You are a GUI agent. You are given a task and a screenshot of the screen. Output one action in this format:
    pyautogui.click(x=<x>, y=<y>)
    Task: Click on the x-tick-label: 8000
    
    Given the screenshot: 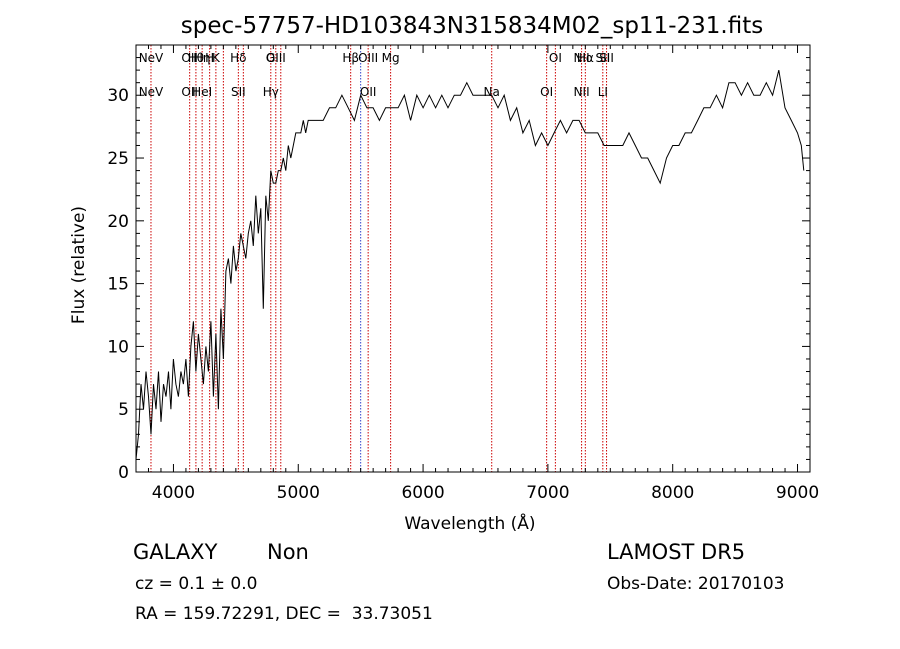 What is the action you would take?
    pyautogui.click(x=672, y=493)
    